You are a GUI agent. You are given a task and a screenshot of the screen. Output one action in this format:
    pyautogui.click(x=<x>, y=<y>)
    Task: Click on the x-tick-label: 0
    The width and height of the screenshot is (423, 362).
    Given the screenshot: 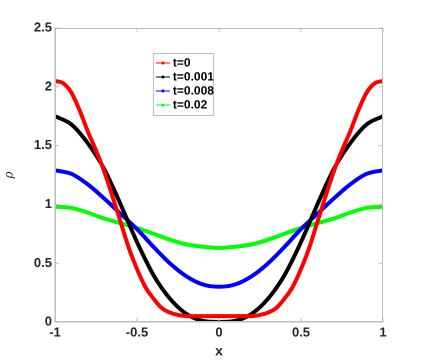 What is the action you would take?
    pyautogui.click(x=219, y=332)
    